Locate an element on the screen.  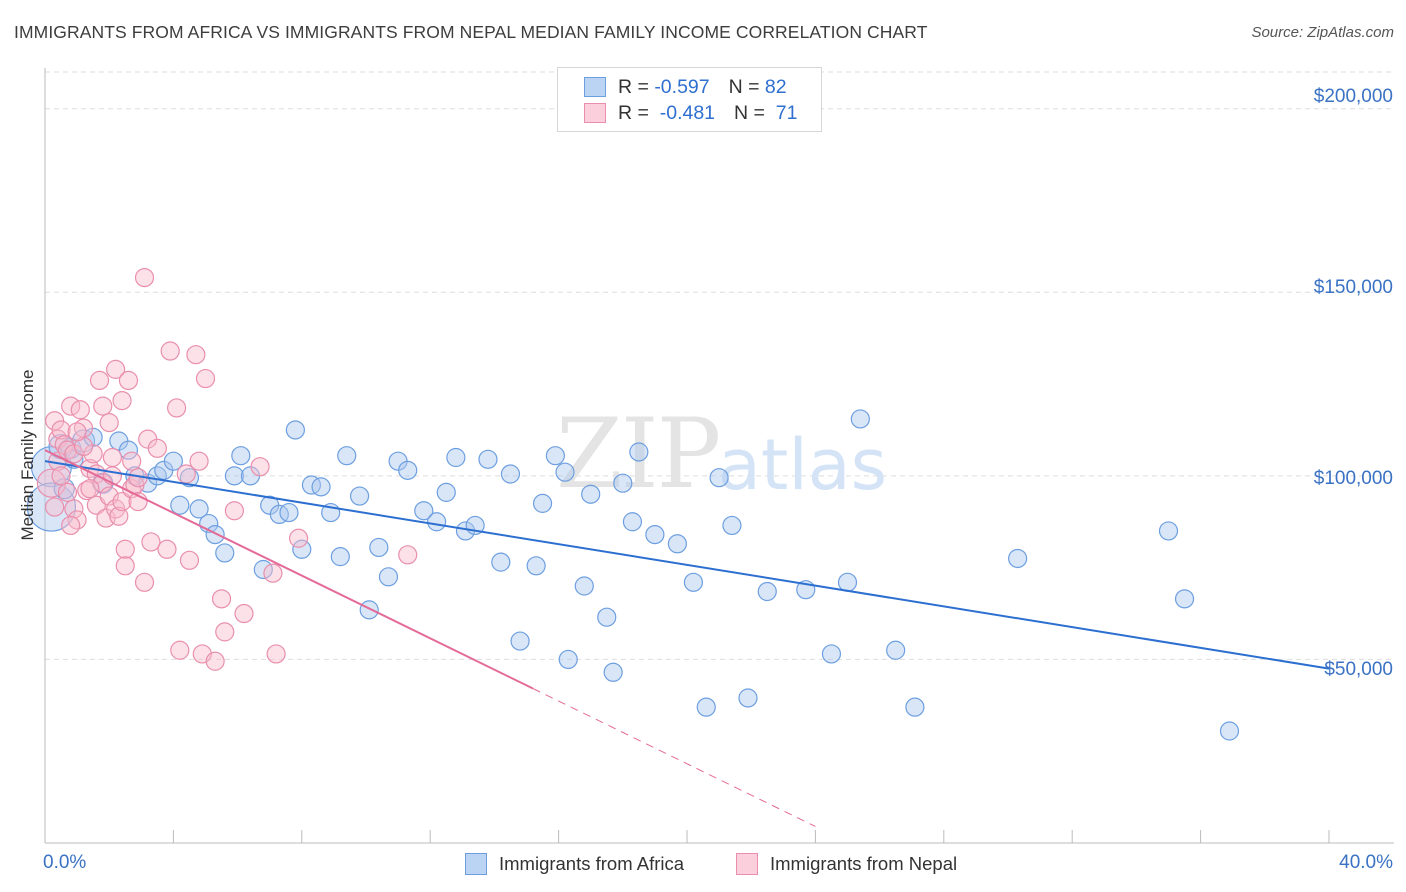
legend-row-africa: R = -0.597 N = 82 is located at coordinates (685, 87).